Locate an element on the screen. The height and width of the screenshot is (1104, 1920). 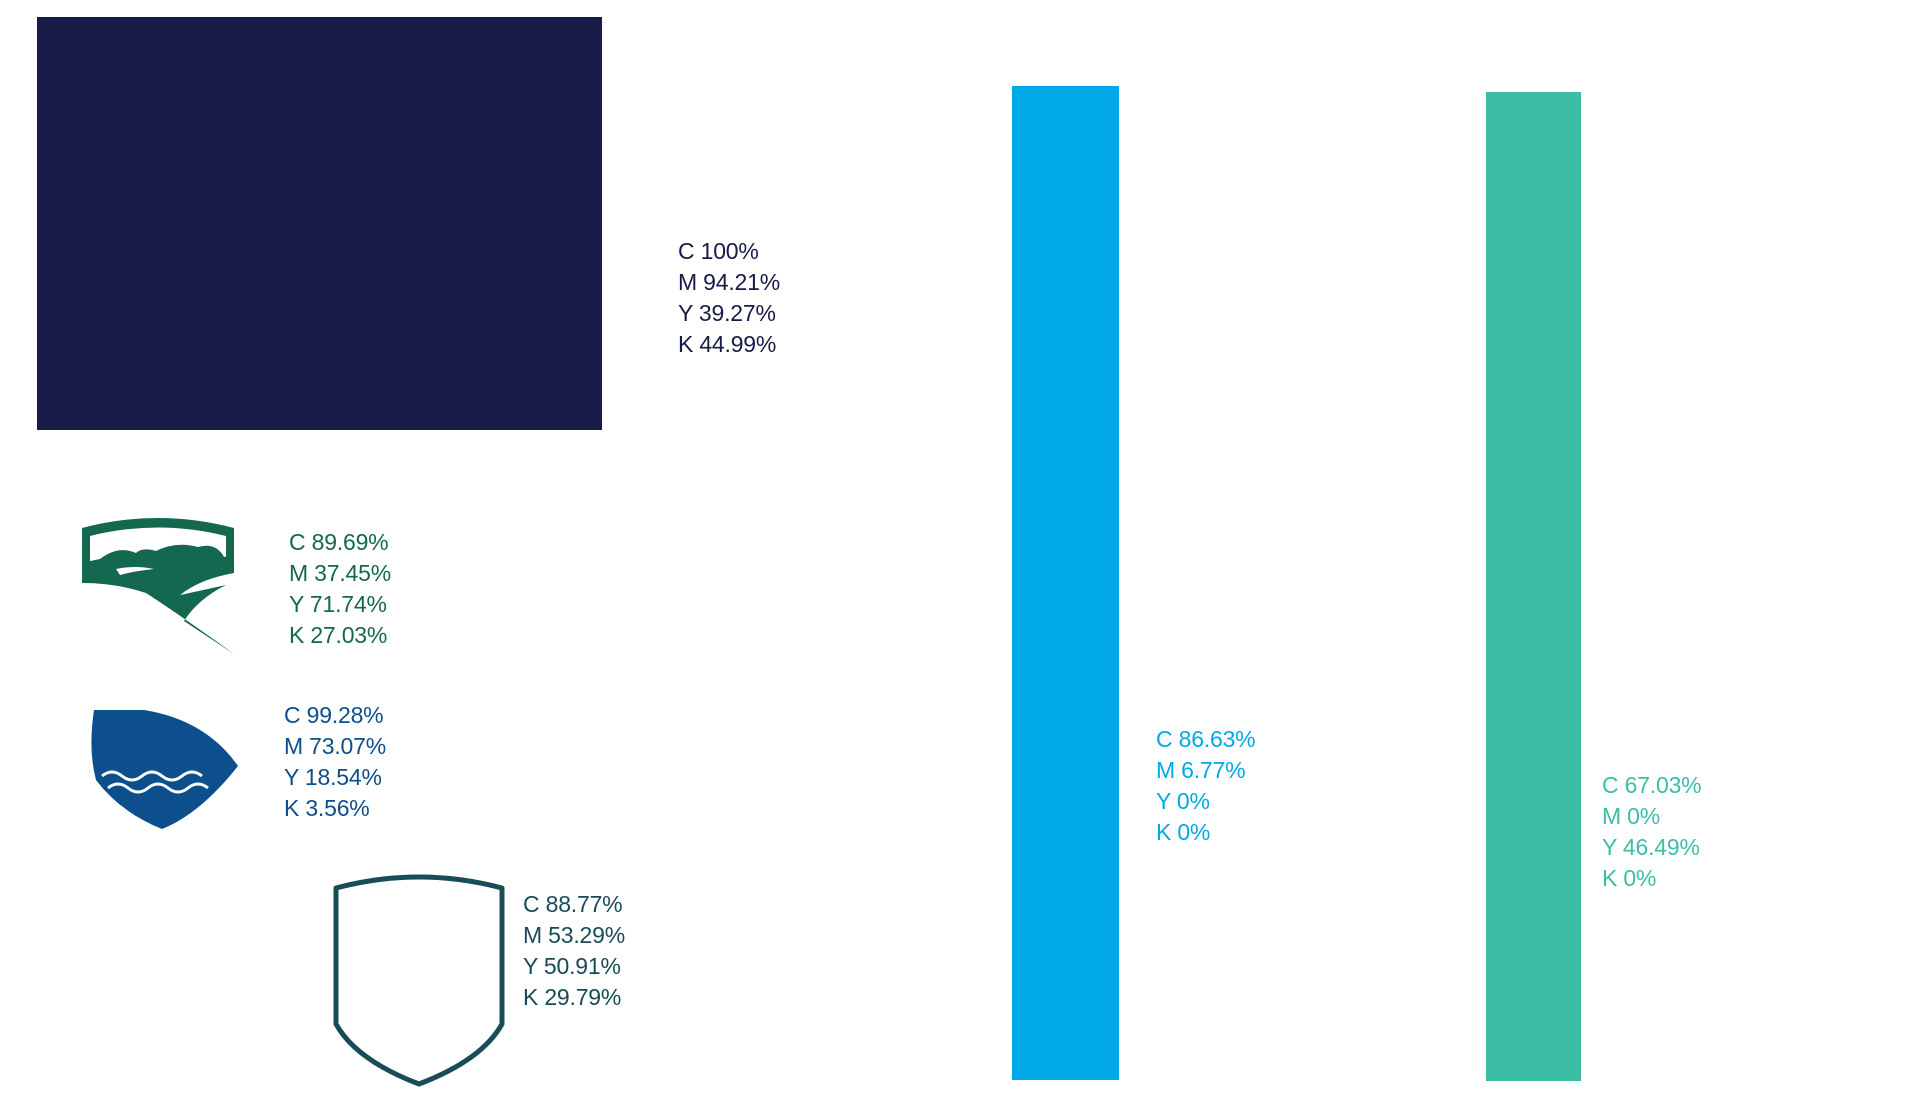
cmyk-cyan-value: C 67.03% is located at coordinates (1652, 785).